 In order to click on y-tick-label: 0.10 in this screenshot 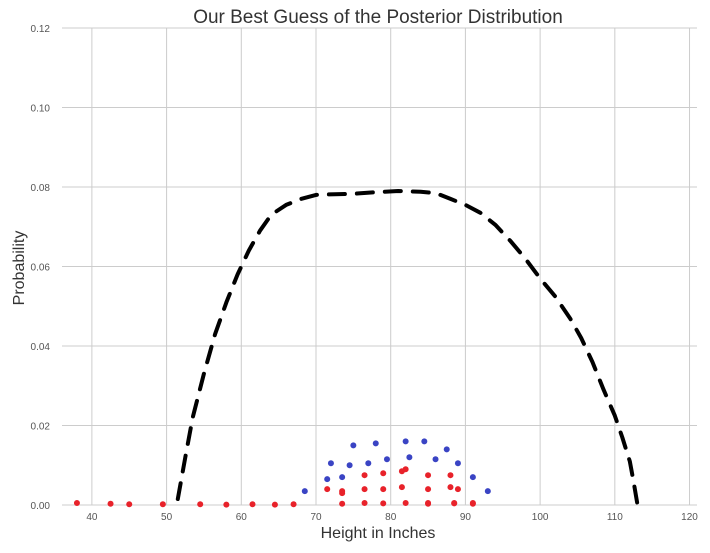, I will do `click(41, 109)`.